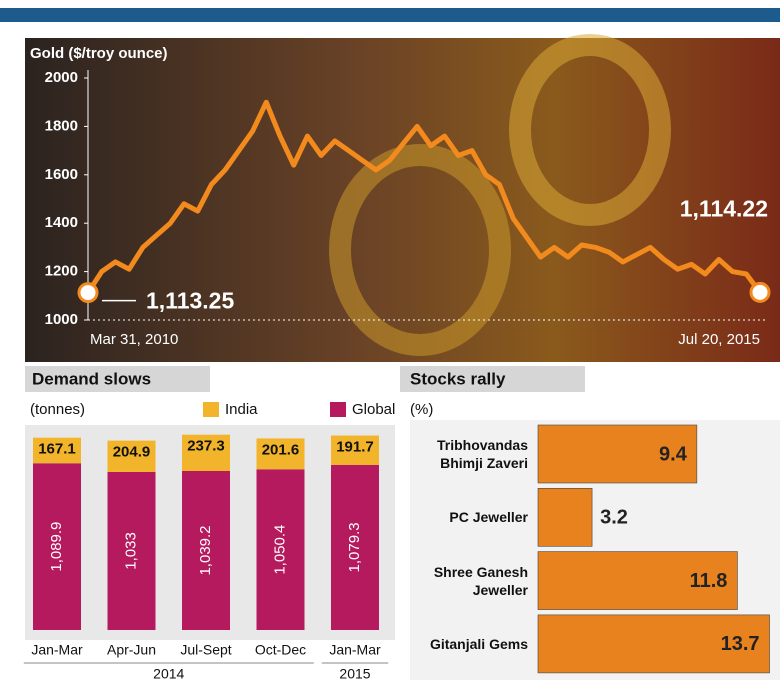 The height and width of the screenshot is (689, 780). What do you see at coordinates (724, 208) in the screenshot?
I see `value-label: 1,114.22` at bounding box center [724, 208].